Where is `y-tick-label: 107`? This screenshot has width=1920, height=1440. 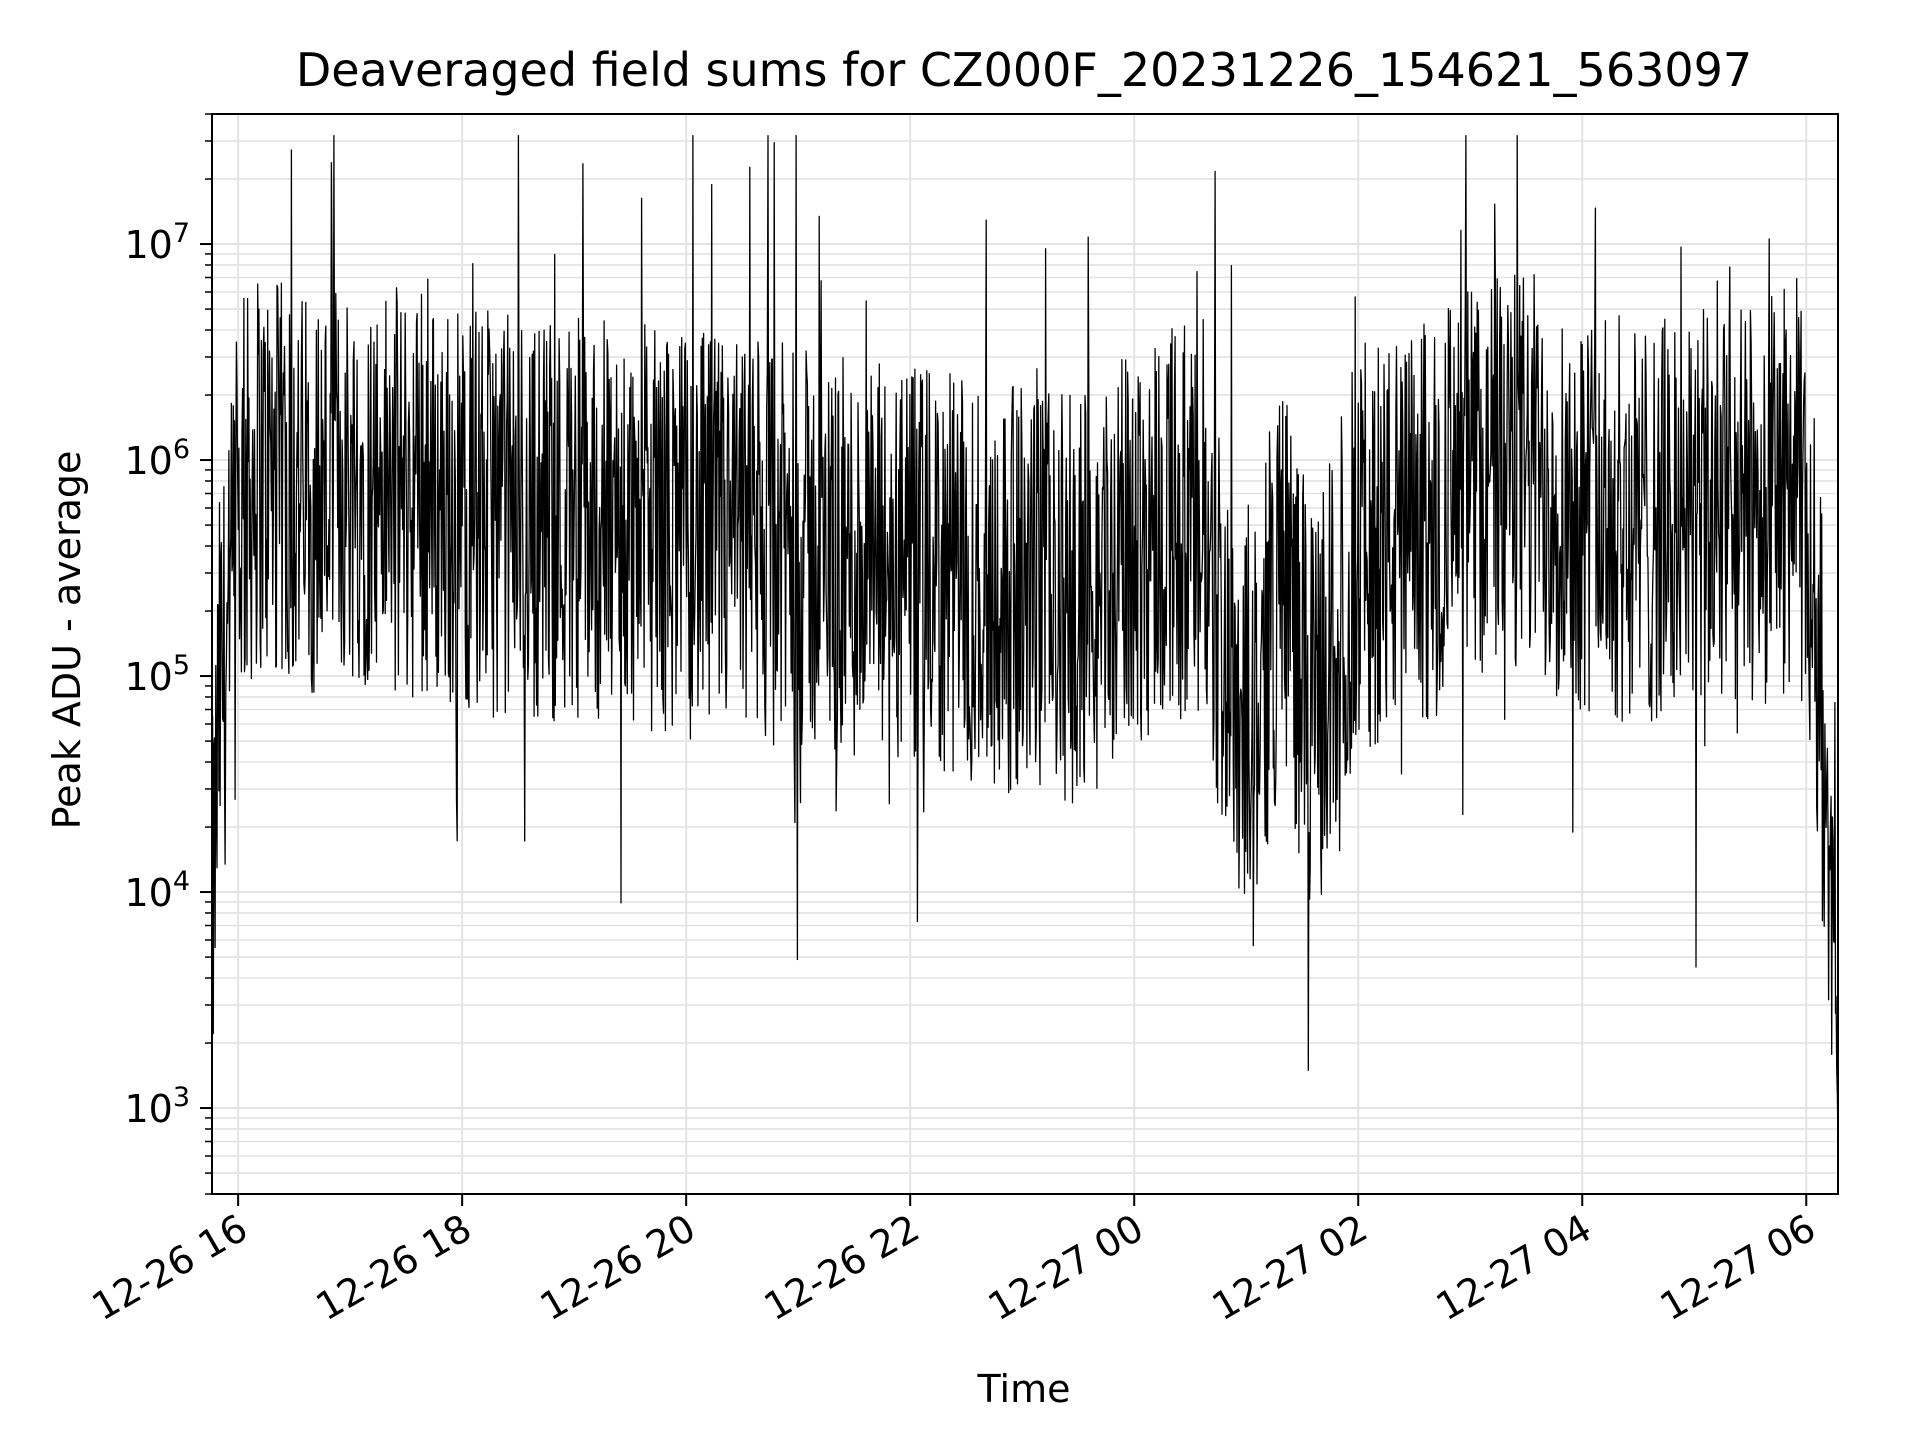
y-tick-label: 107 is located at coordinates (157, 242).